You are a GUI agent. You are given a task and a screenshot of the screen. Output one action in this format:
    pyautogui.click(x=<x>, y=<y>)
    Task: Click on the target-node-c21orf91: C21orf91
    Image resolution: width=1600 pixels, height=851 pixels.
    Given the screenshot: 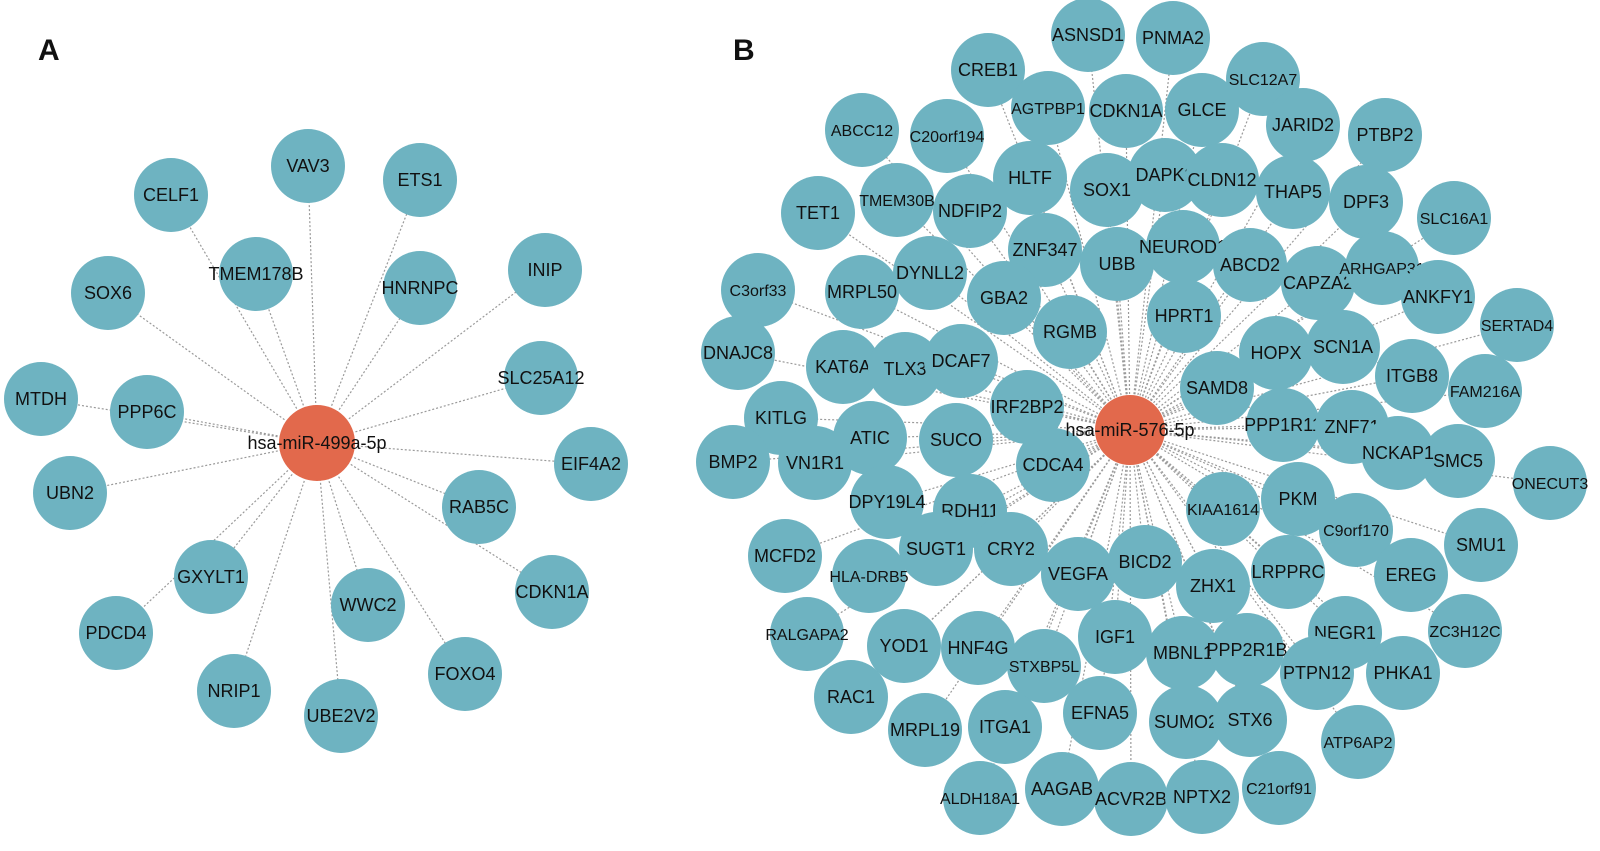 What is the action you would take?
    pyautogui.click(x=1279, y=788)
    